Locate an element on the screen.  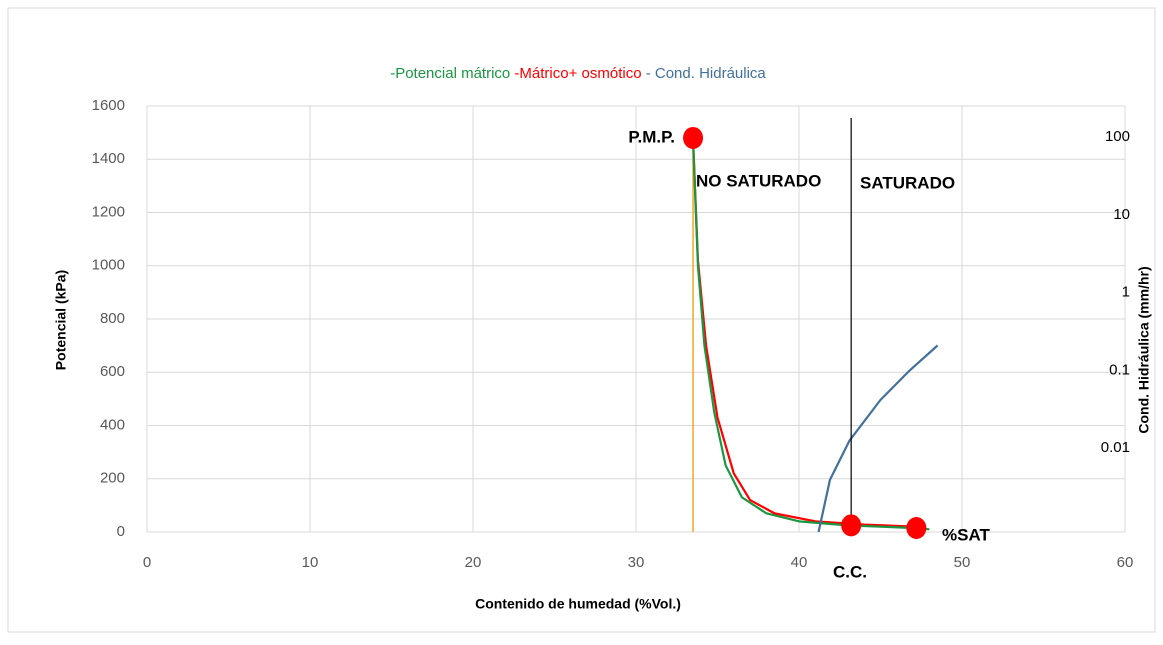
y2-tick-label: 10 is located at coordinates (1121, 214).